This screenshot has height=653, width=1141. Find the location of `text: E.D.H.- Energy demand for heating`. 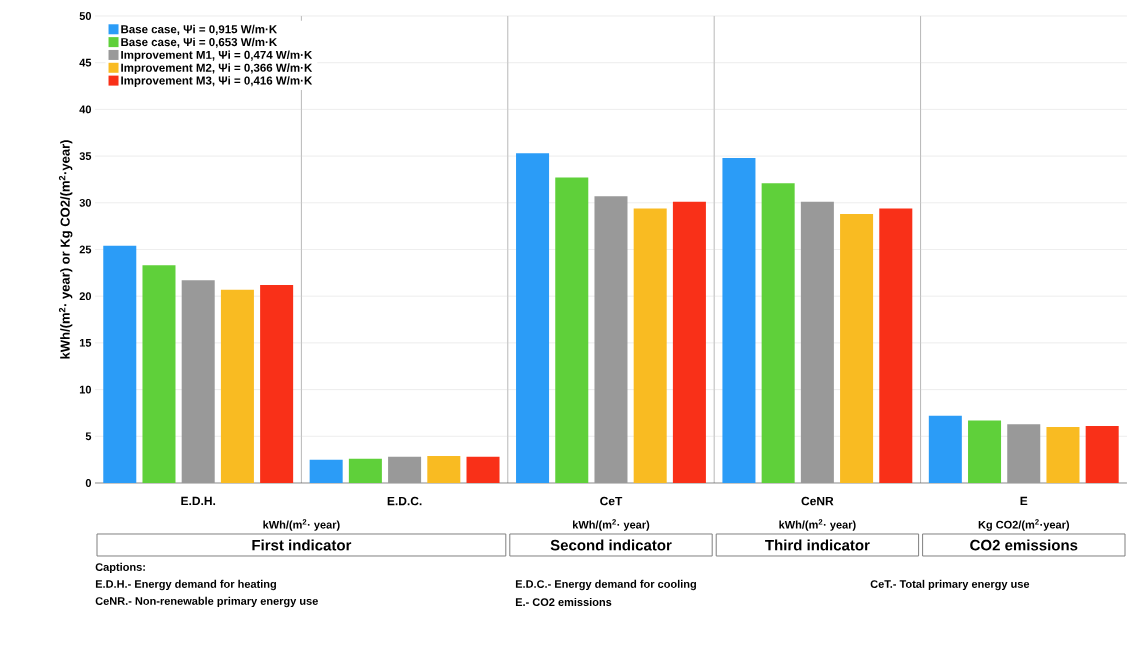

text: E.D.H.- Energy demand for heating is located at coordinates (185, 585).